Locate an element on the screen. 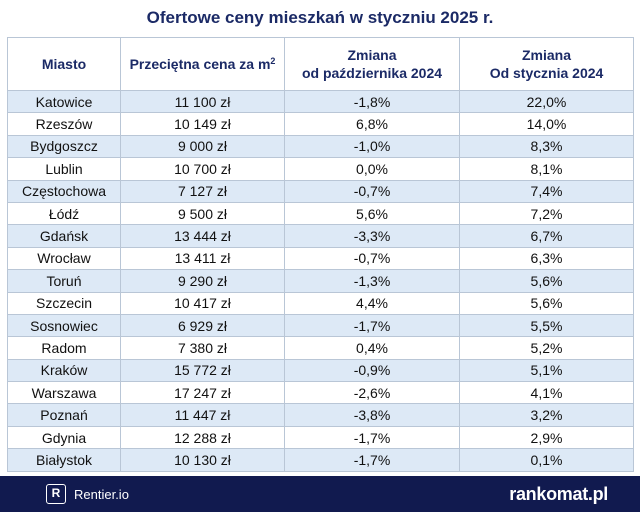 This screenshot has width=640, height=512. table-row: Szczecin 10 417 zł 4,4% 5,6% is located at coordinates (320, 303).